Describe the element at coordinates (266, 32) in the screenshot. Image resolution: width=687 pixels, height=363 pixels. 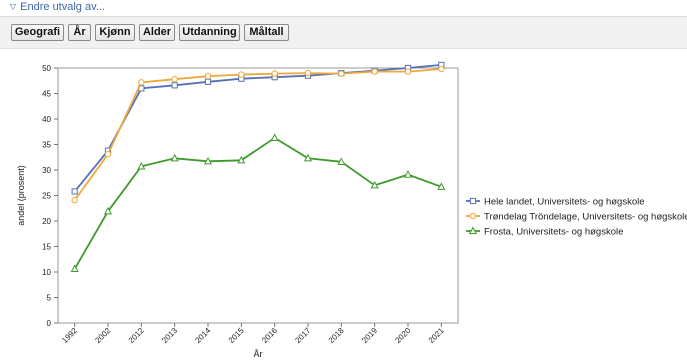
I see `maltall-button: Måltall` at that location.